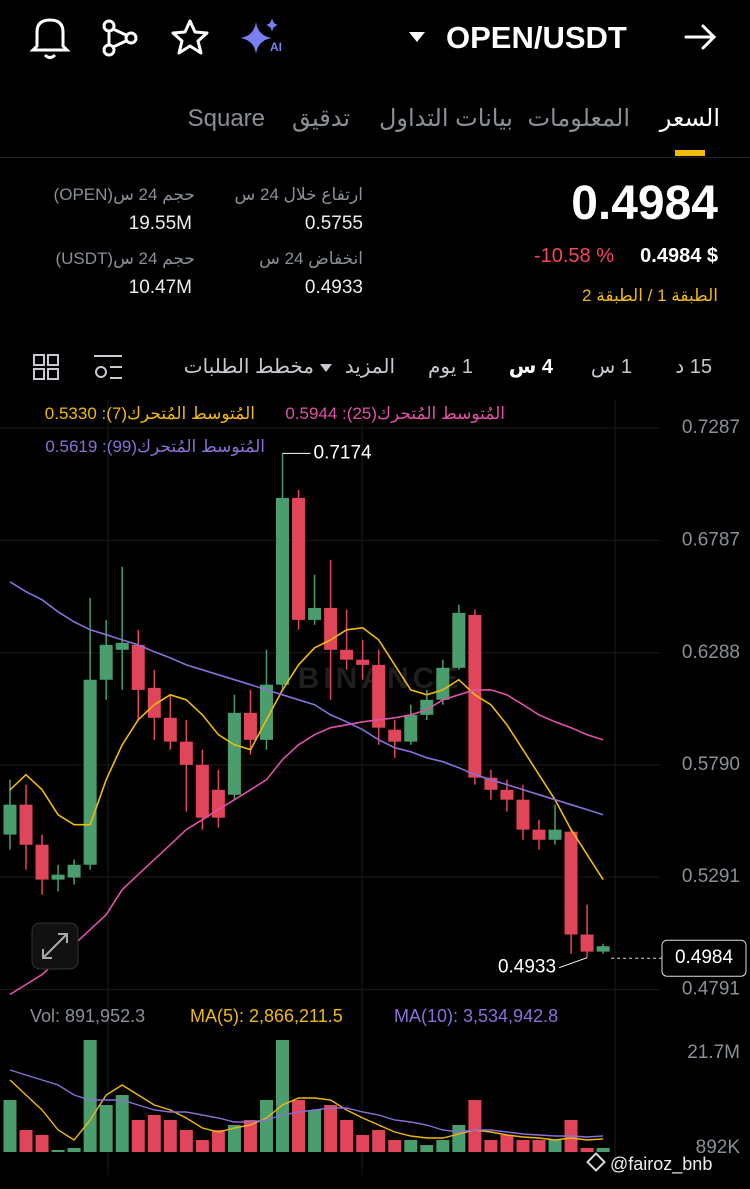 This screenshot has width=750, height=1189. I want to click on low-marker, so click(573, 963).